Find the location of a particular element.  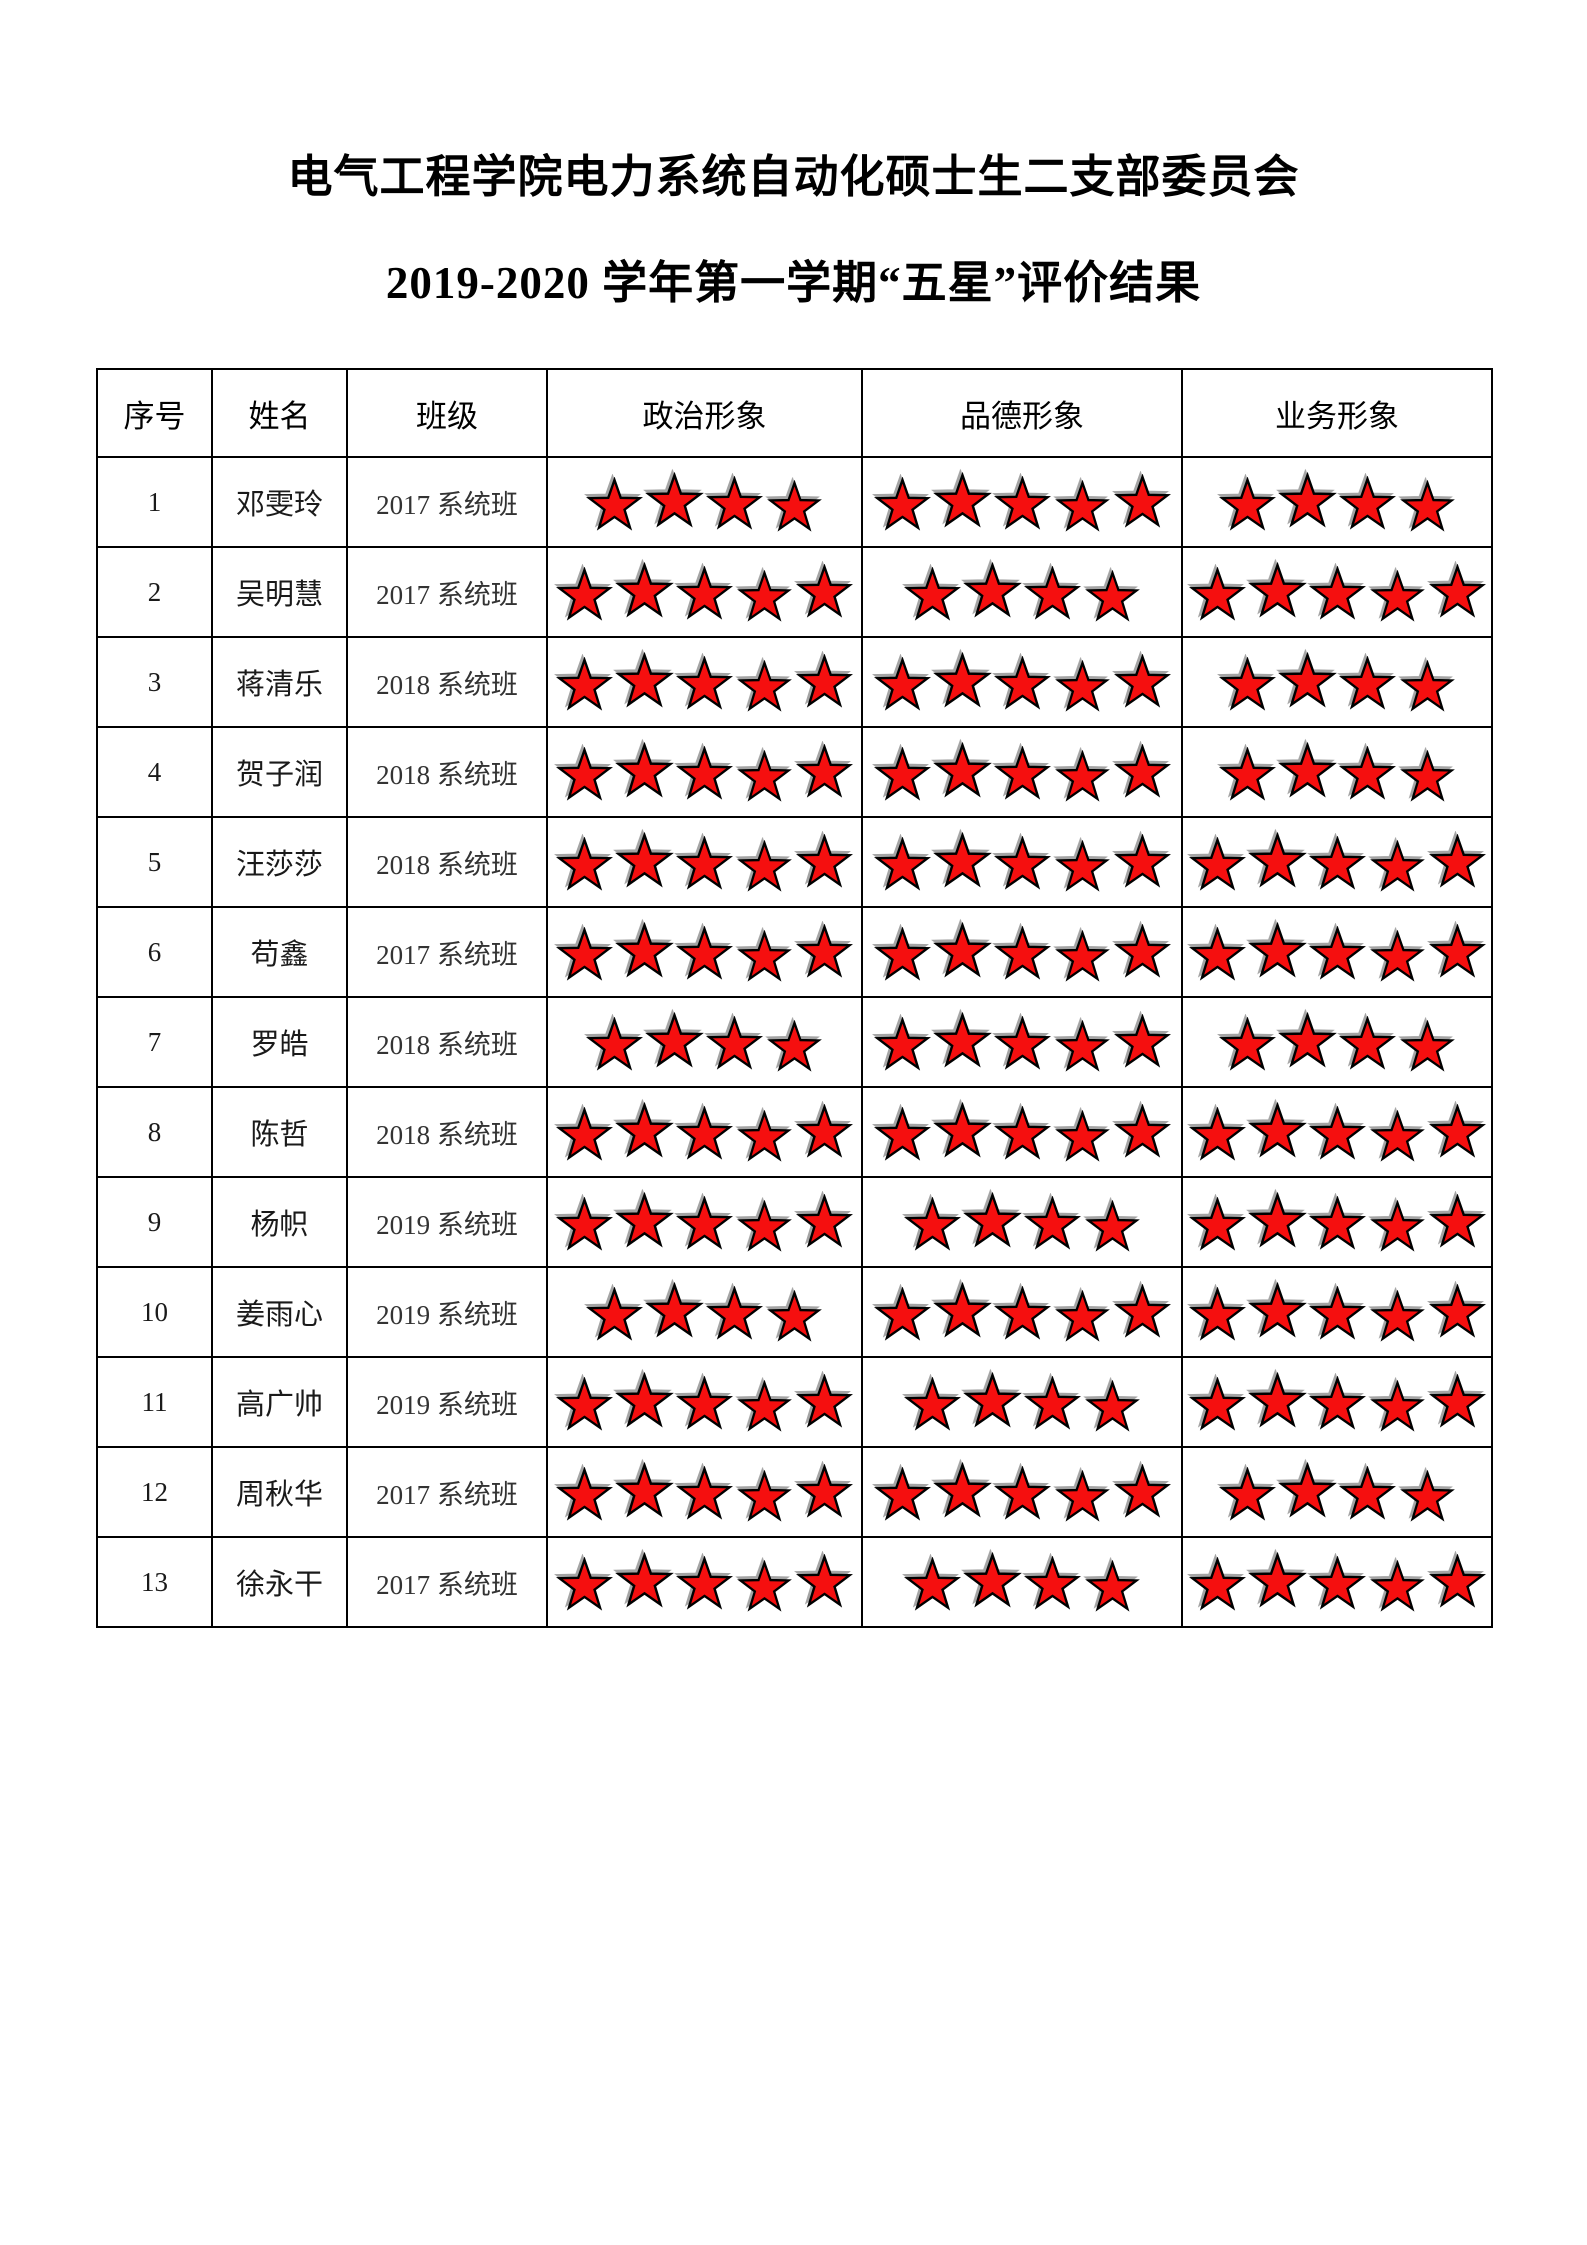

student-name: 徐永干 is located at coordinates (279, 1582).